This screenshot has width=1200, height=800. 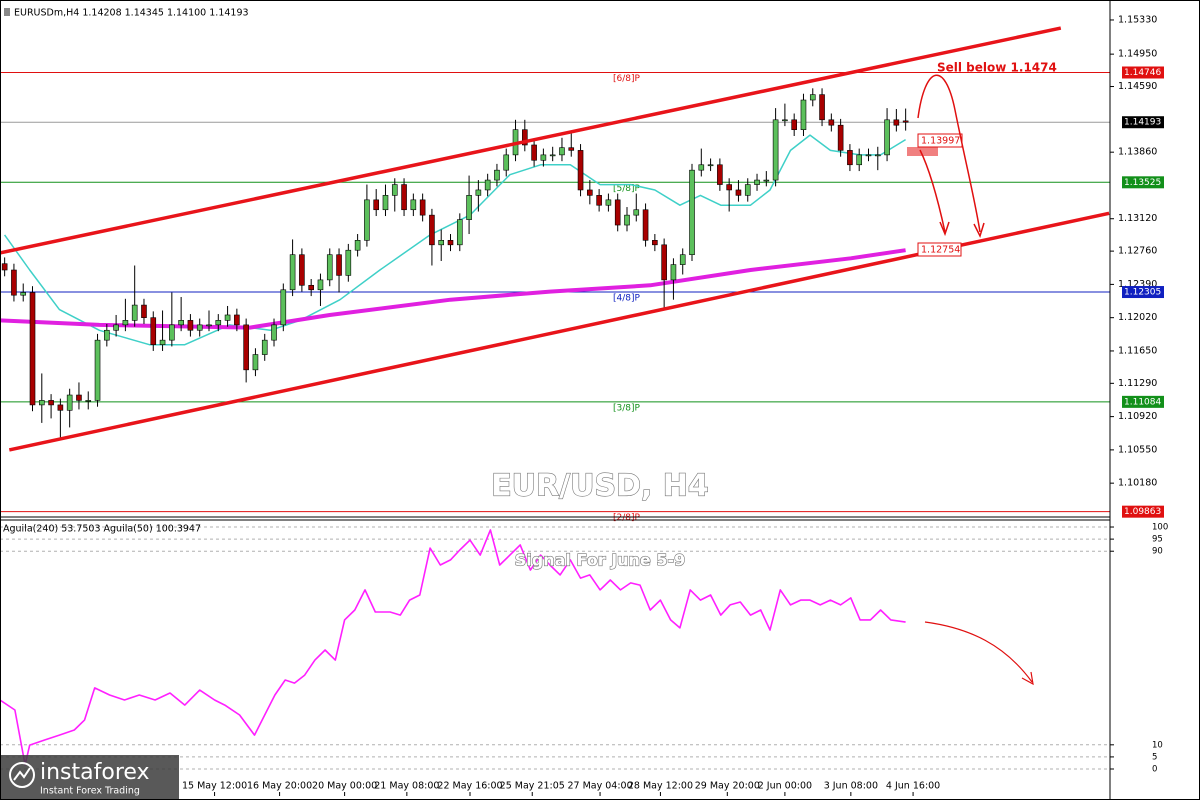 I want to click on level-label: [4/8]P, so click(x=627, y=299).